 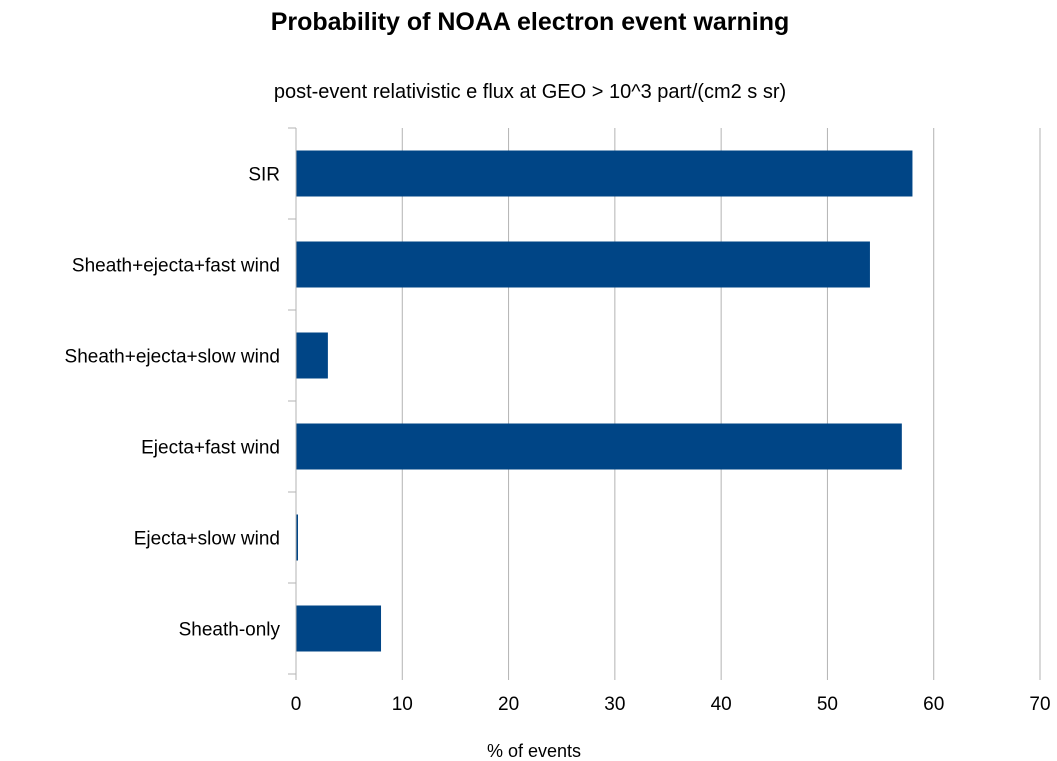 What do you see at coordinates (296, 704) in the screenshot?
I see `x-tick-label: 0` at bounding box center [296, 704].